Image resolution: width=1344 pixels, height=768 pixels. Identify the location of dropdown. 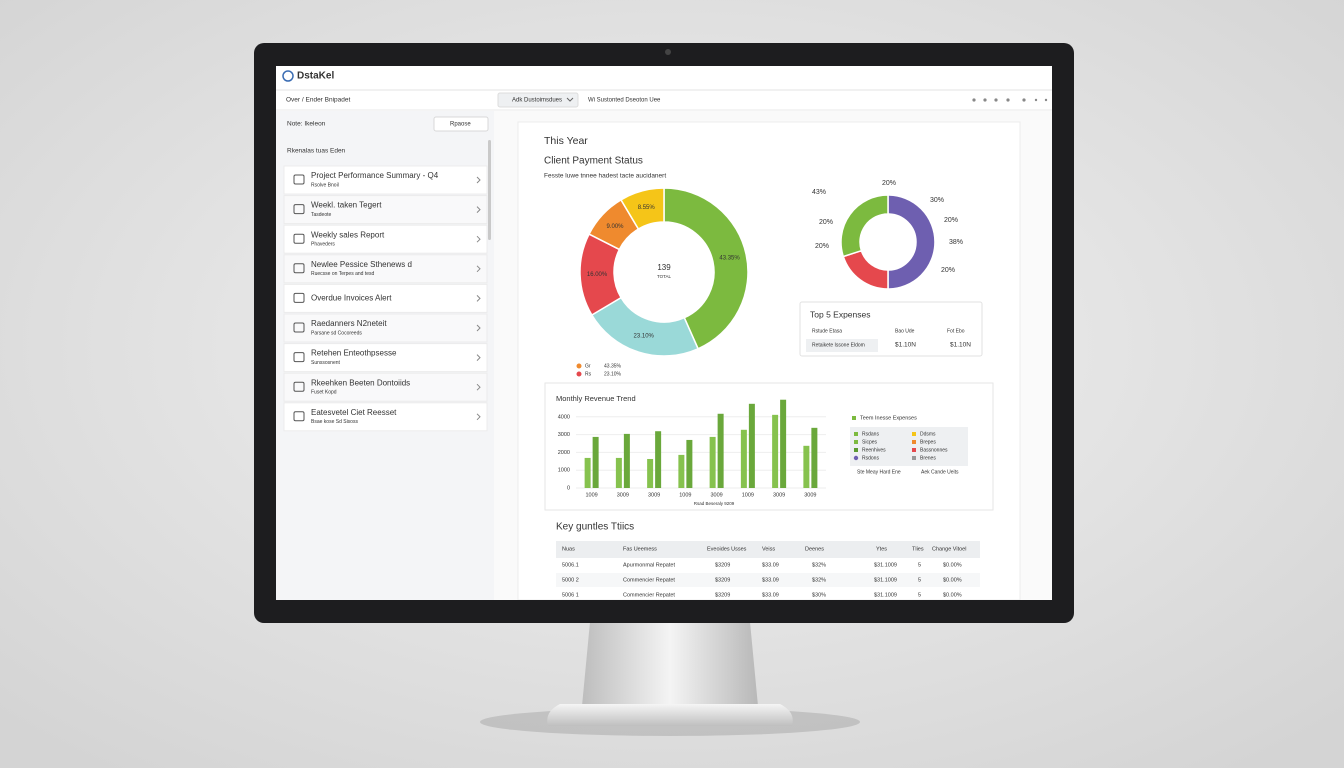
(538, 100).